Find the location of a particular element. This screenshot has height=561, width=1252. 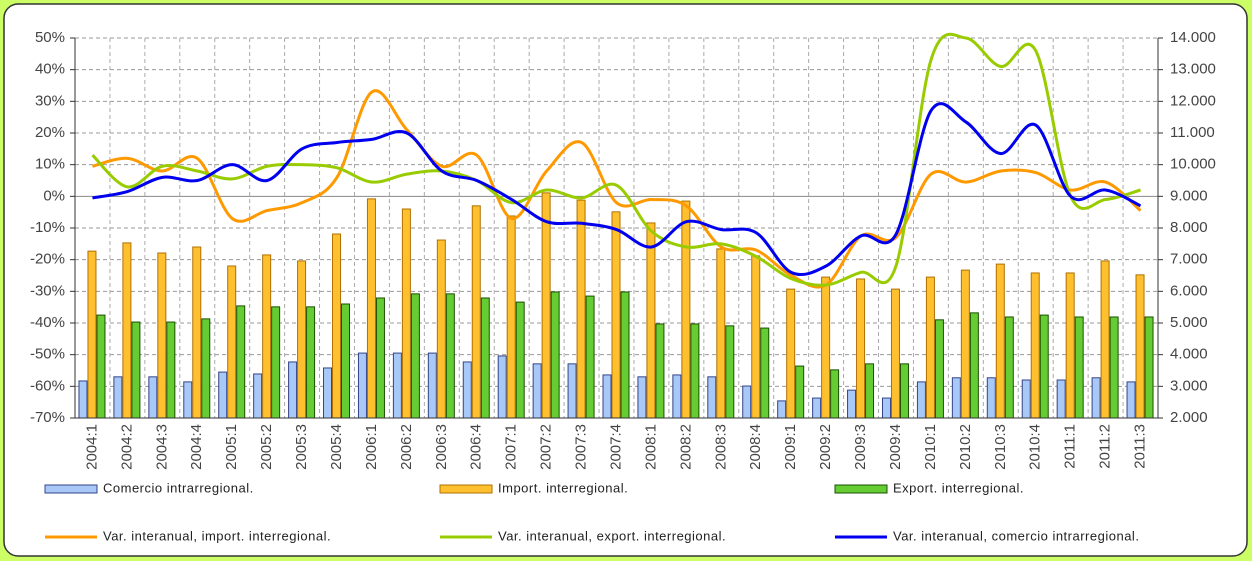

x-tick-label: 2009:2 is located at coordinates (825, 447).